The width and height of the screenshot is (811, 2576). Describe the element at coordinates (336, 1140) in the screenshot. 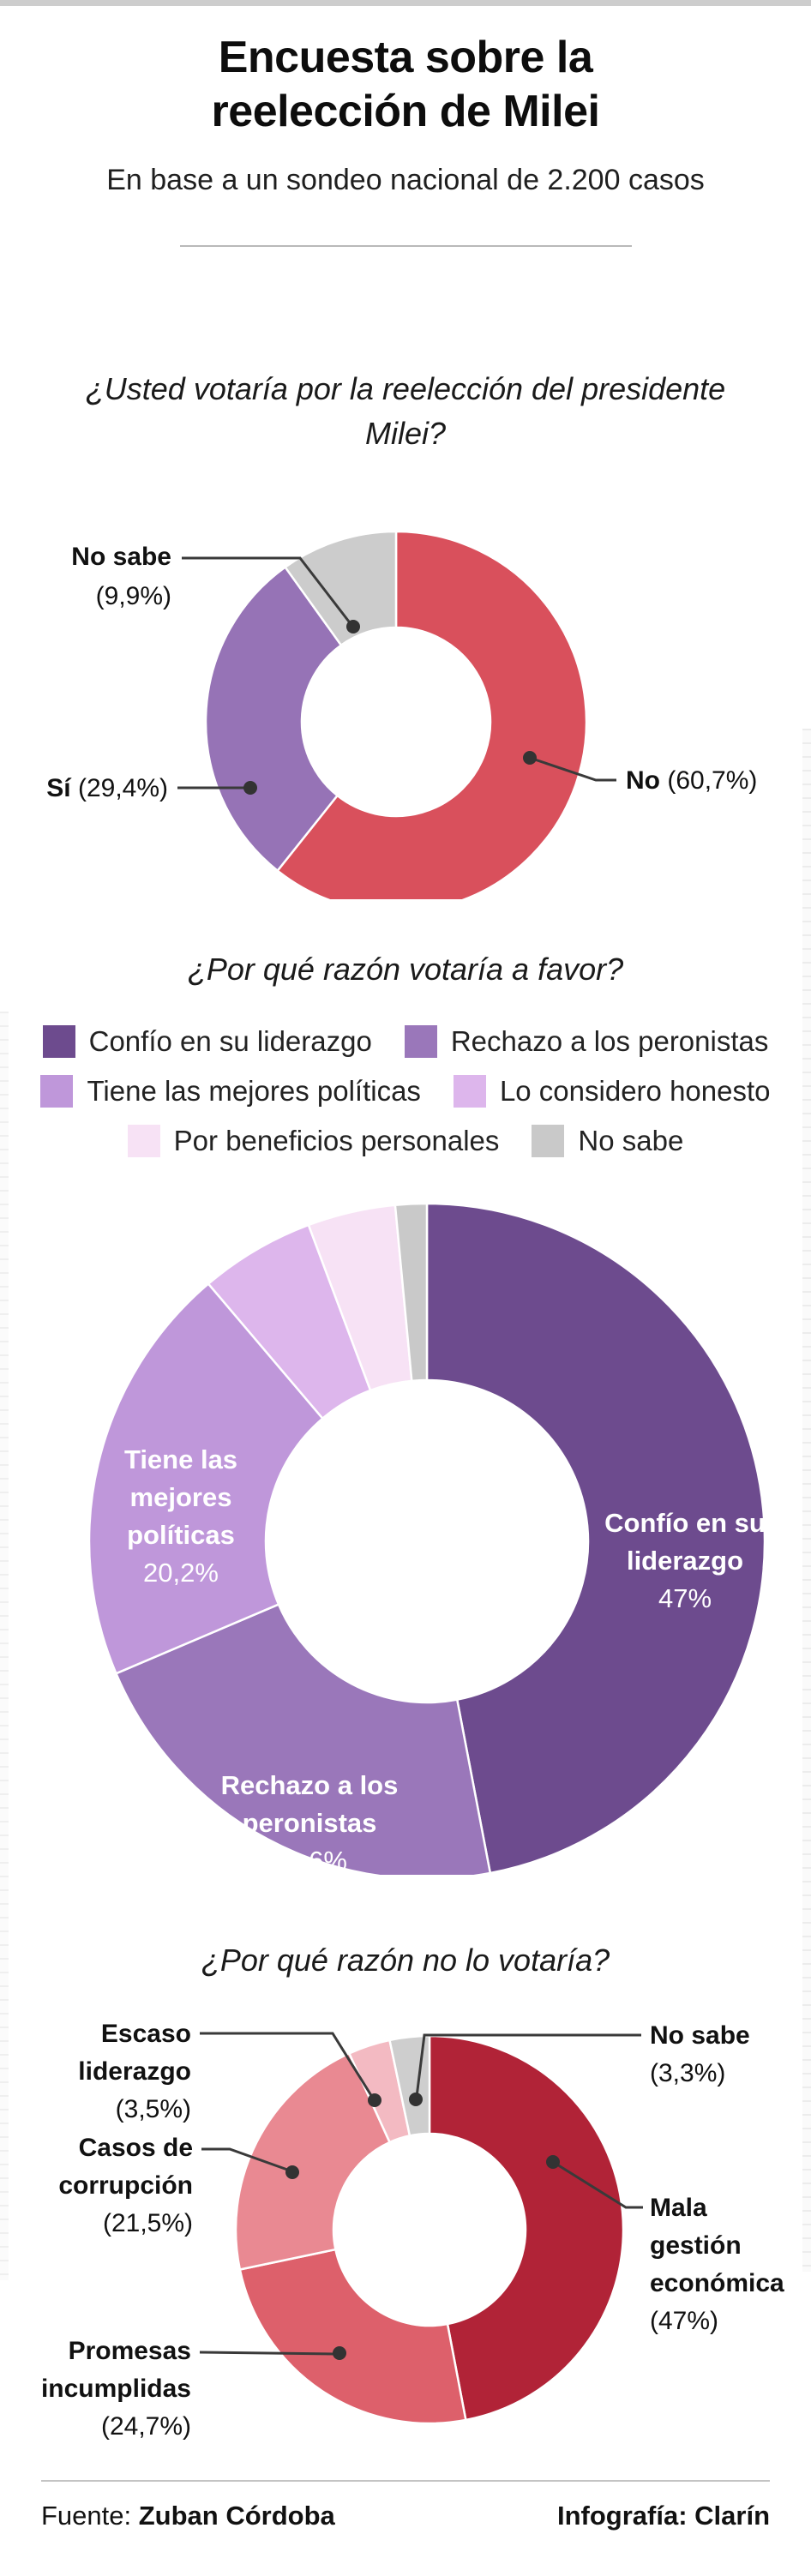

I see `legend-label: Por beneficios personales` at that location.